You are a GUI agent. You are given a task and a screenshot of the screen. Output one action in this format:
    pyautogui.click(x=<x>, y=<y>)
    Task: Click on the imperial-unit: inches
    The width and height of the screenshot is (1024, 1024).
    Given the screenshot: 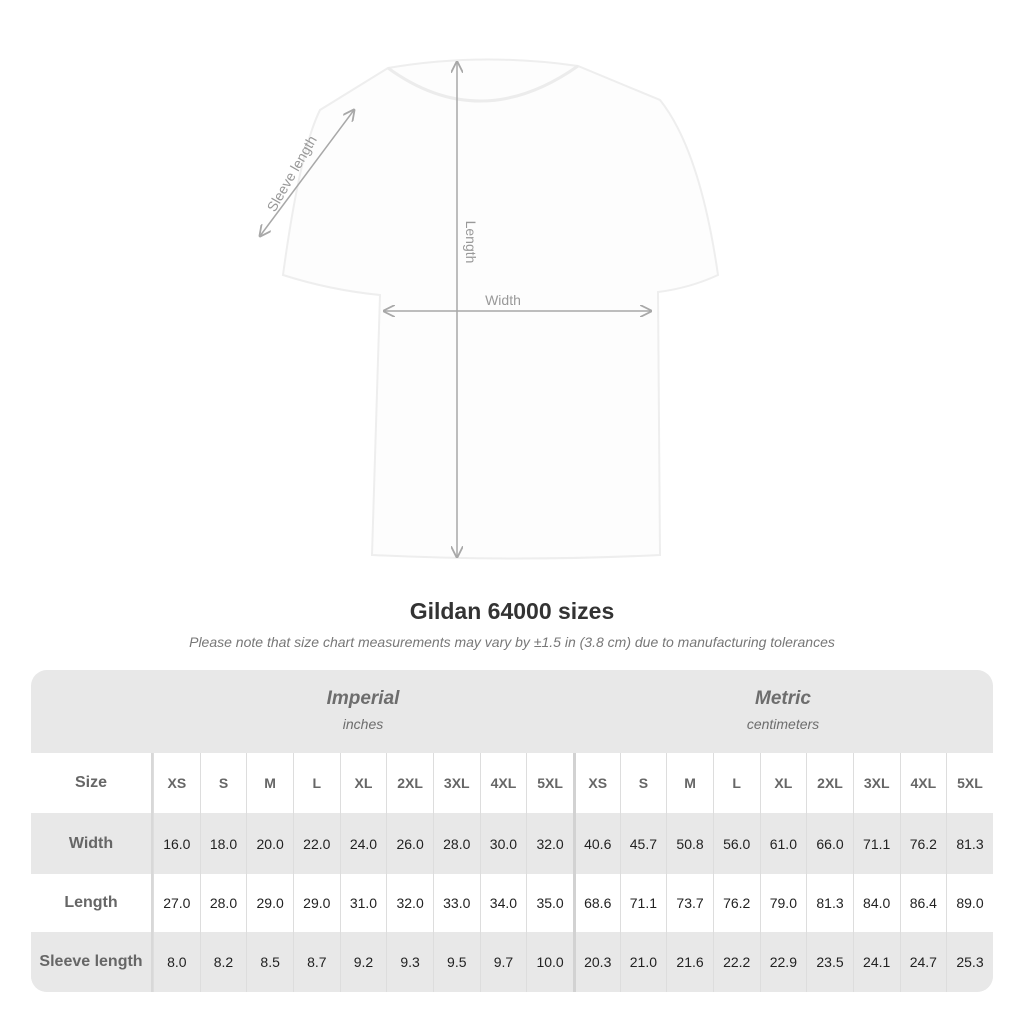 What is the action you would take?
    pyautogui.click(x=363, y=724)
    